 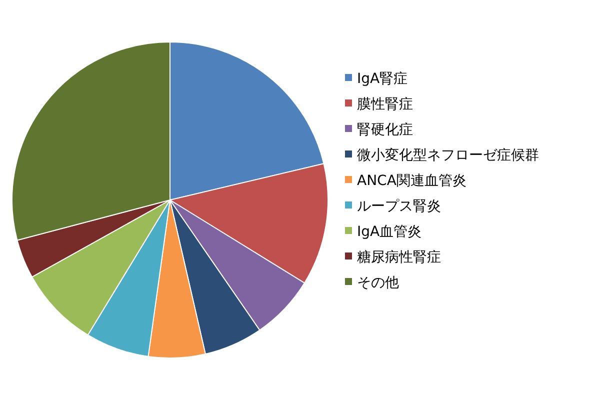 I want to click on legend-label: ANCA関連血管炎, so click(x=411, y=181).